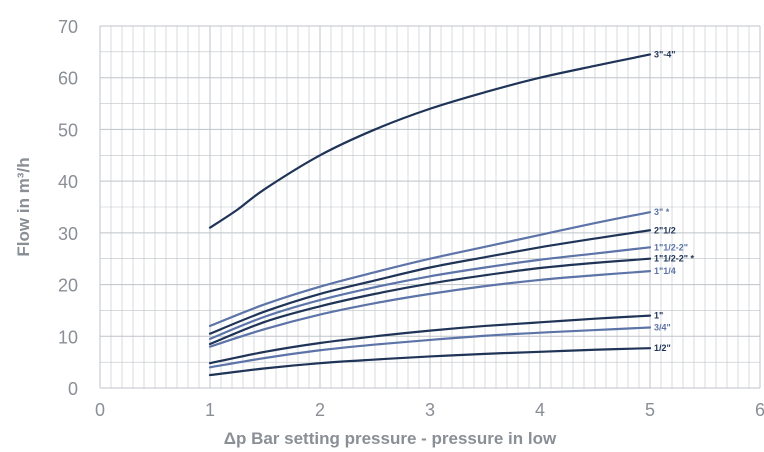 This screenshot has width=764, height=452. What do you see at coordinates (674, 259) in the screenshot?
I see `series-label: 1"1/2-2" *` at bounding box center [674, 259].